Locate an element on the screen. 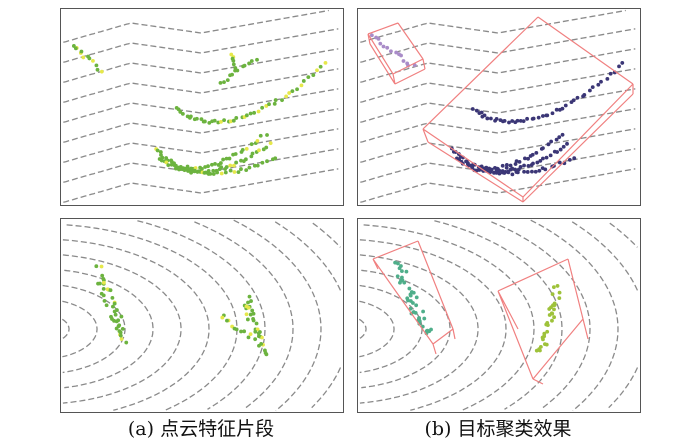 The image size is (700, 448). caption-a: (a) 点云特征片段 is located at coordinates (201, 429).